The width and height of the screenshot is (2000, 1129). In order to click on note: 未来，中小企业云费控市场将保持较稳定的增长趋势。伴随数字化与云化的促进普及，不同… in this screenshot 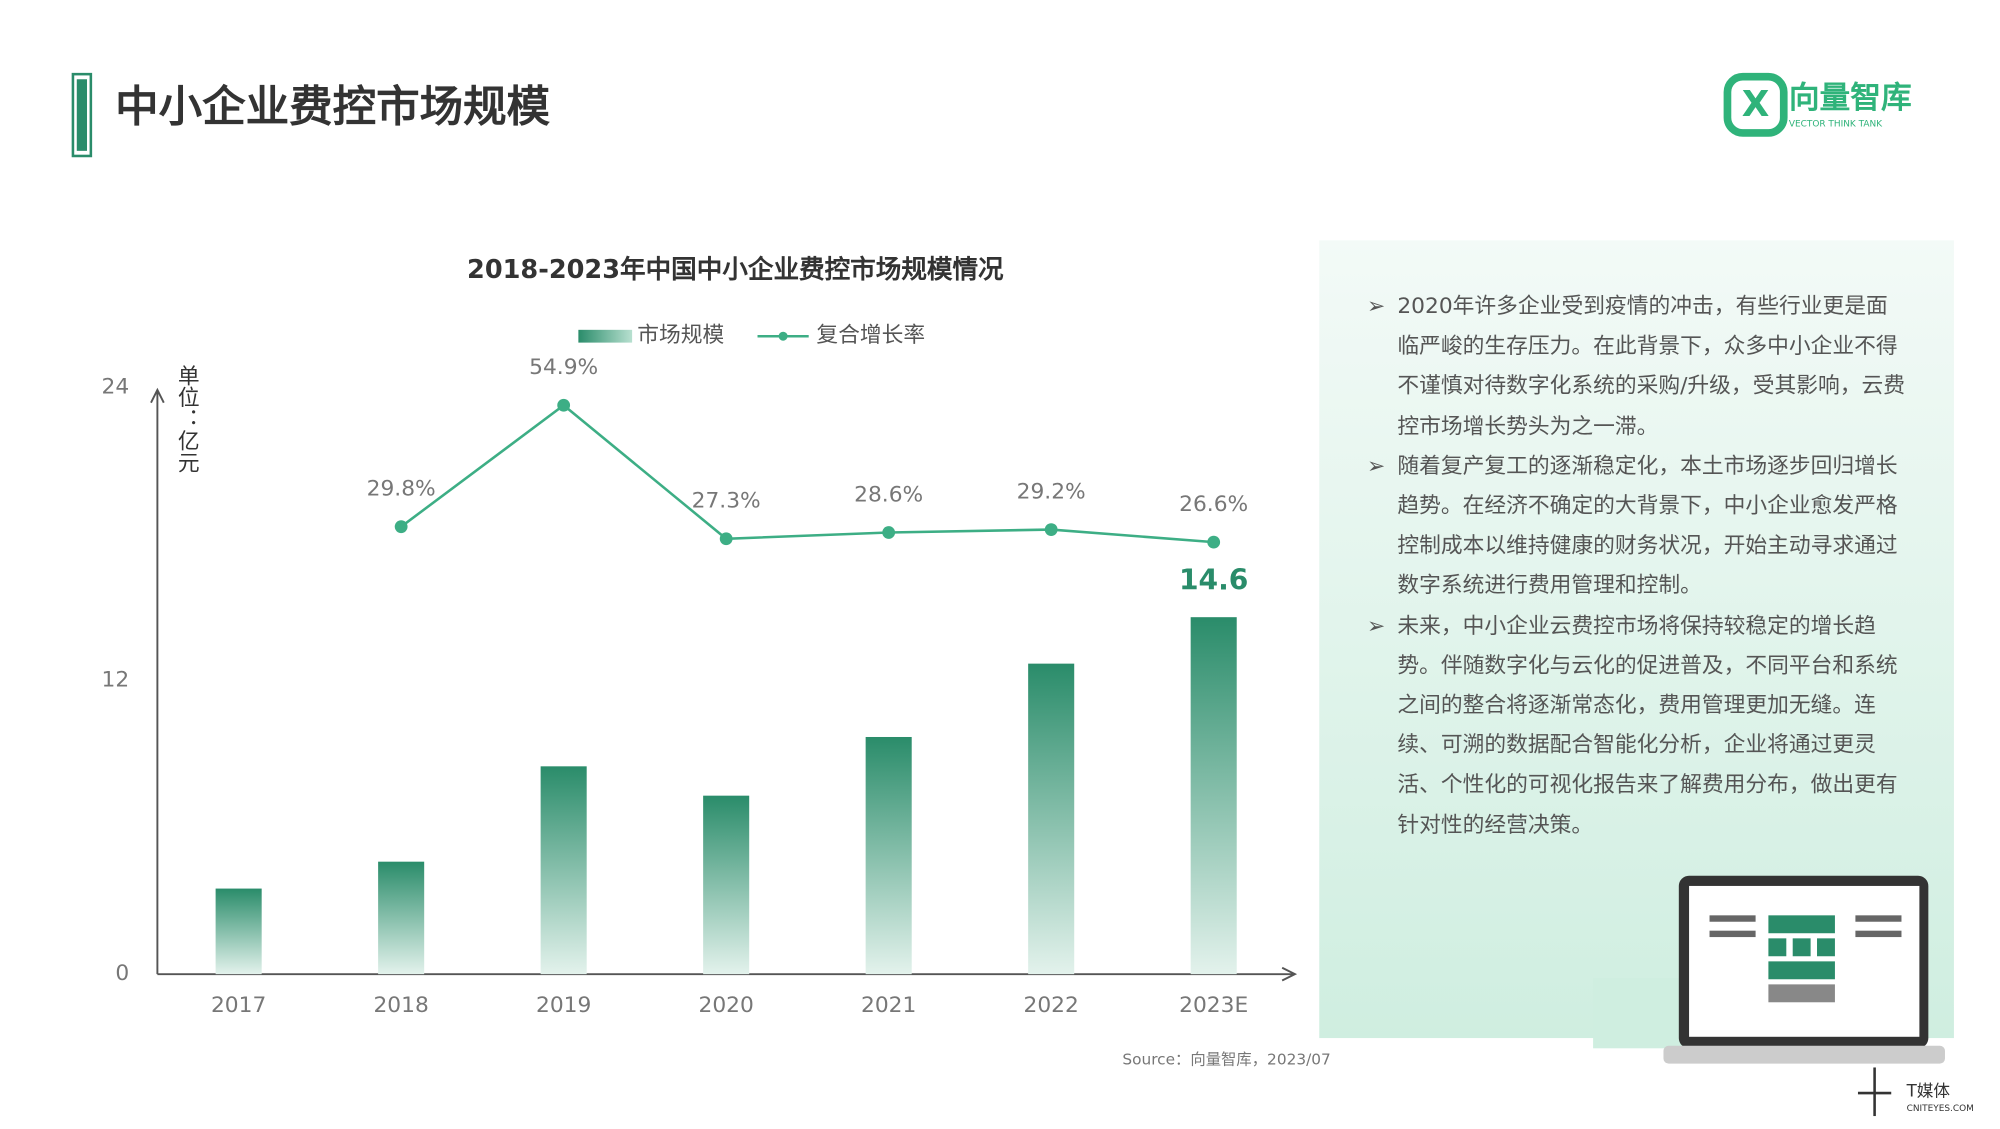, I will do `click(1649, 726)`.